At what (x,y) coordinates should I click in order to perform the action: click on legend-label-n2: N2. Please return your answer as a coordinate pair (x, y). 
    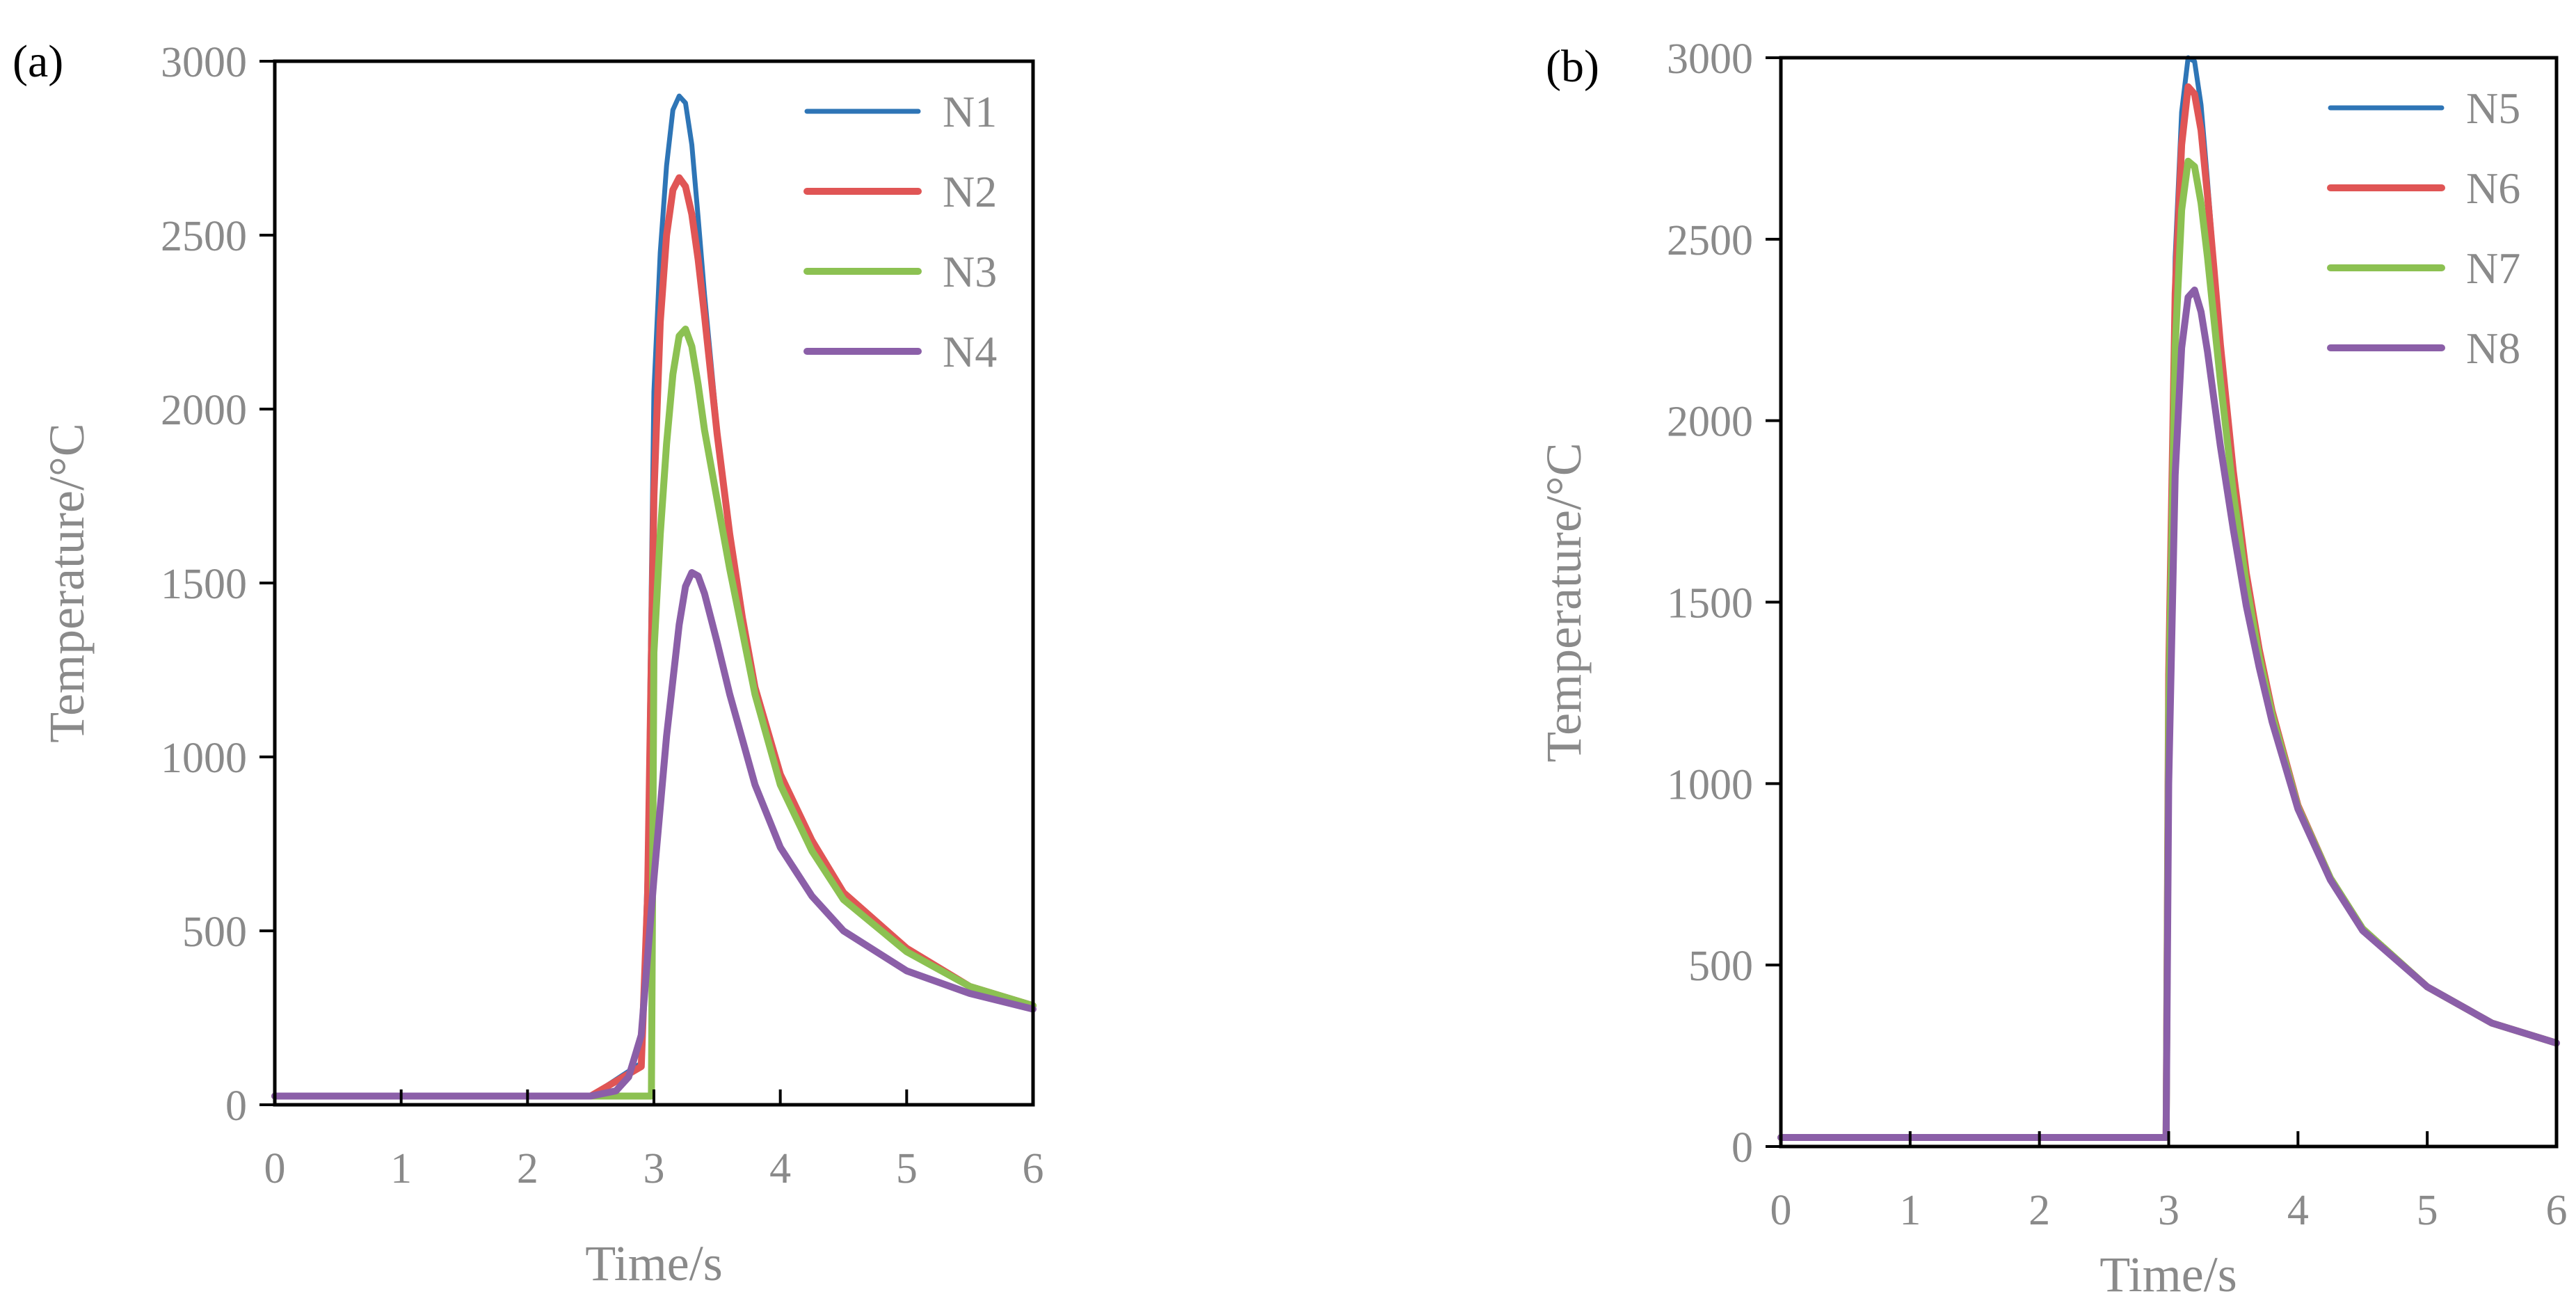
    Looking at the image, I should click on (970, 191).